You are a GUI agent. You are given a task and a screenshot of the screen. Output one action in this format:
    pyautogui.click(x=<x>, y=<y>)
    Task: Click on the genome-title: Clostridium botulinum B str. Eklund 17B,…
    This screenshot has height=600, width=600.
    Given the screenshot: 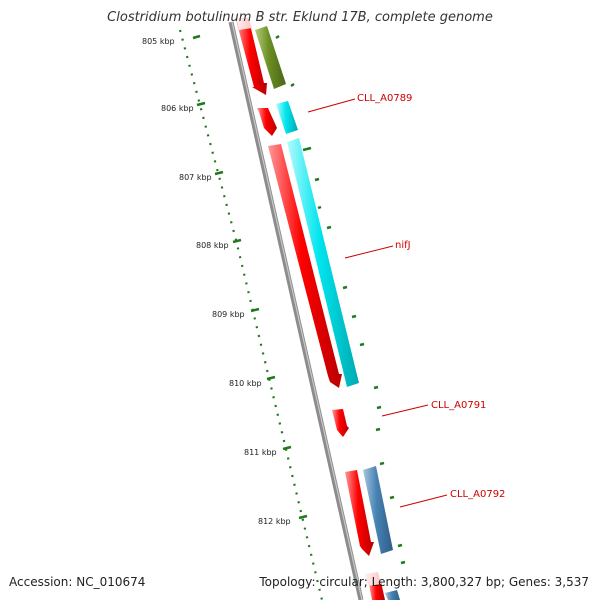 What is the action you would take?
    pyautogui.click(x=300, y=17)
    